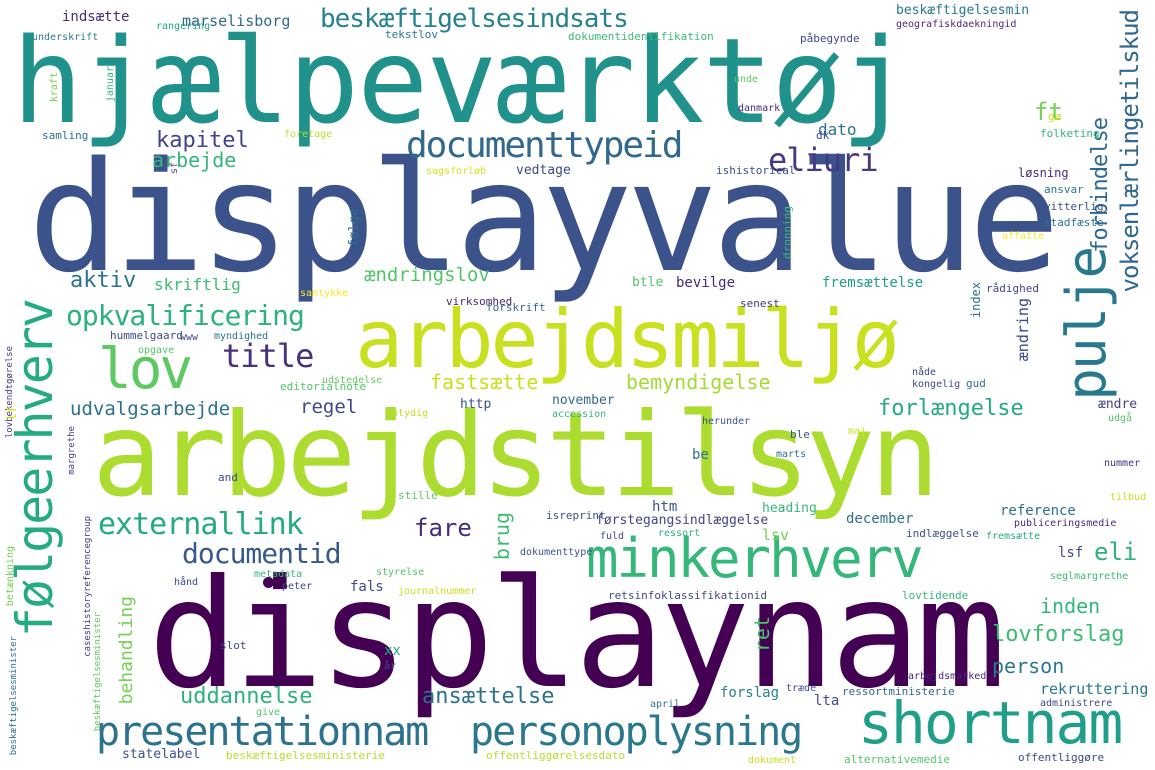 The height and width of the screenshot is (770, 1155). What do you see at coordinates (789, 508) in the screenshot?
I see `word-heading: heading` at bounding box center [789, 508].